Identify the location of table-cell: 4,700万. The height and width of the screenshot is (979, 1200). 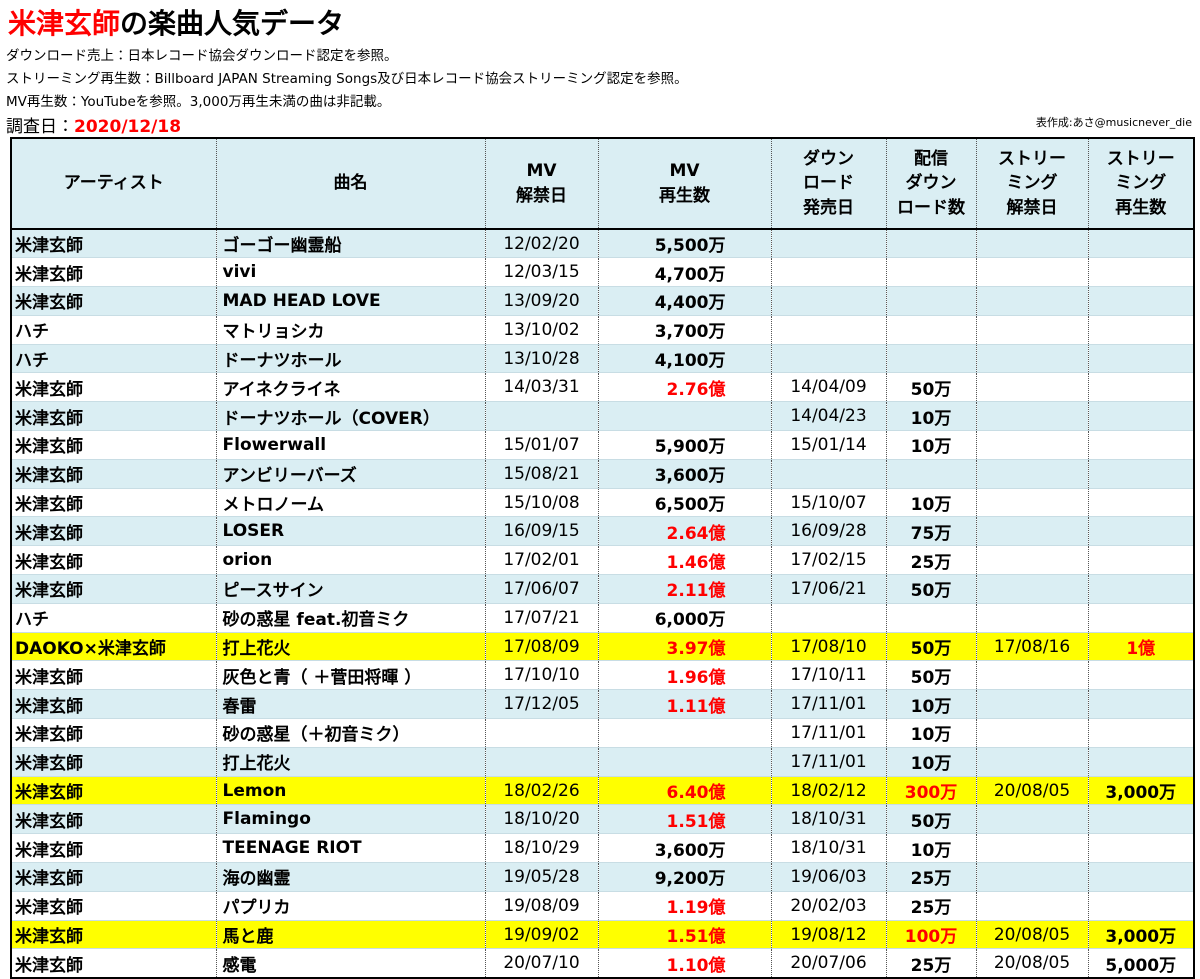
(684, 272).